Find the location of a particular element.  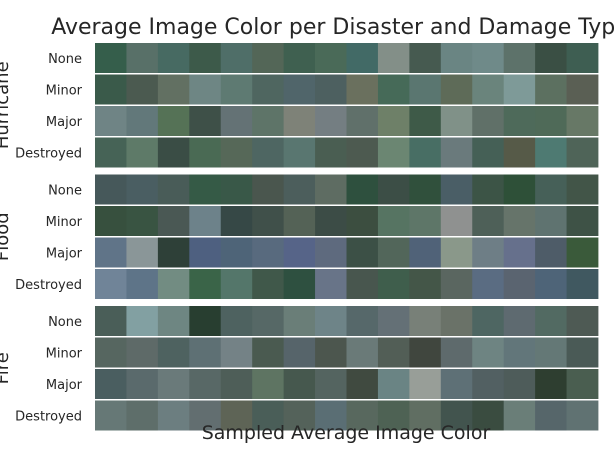

group-label: Flood is located at coordinates (6, 236).